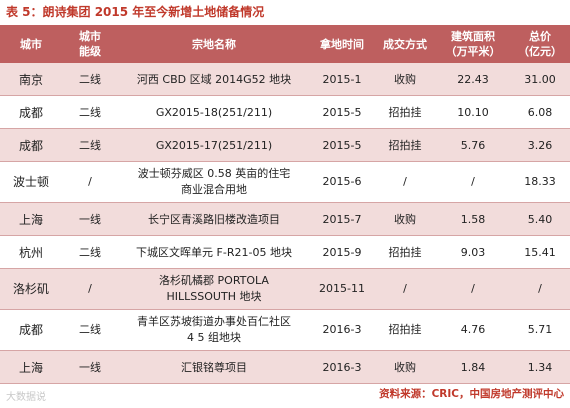 The height and width of the screenshot is (408, 570). What do you see at coordinates (342, 181) in the screenshot?
I see `date-cell: 2015-6` at bounding box center [342, 181].